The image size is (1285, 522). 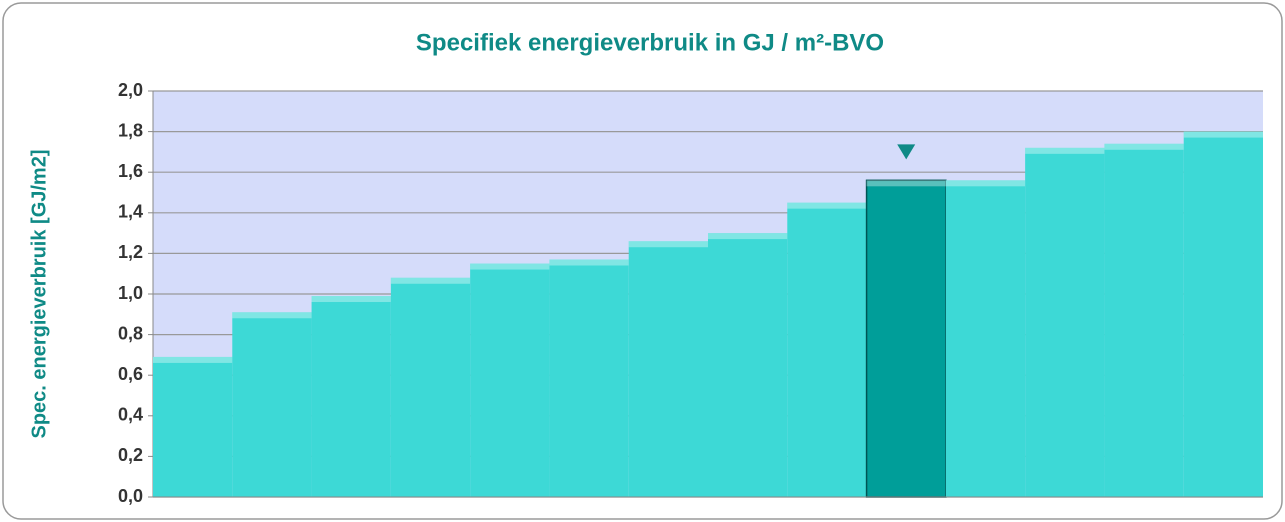 What do you see at coordinates (130, 293) in the screenshot?
I see `y-tick-label: 1,0` at bounding box center [130, 293].